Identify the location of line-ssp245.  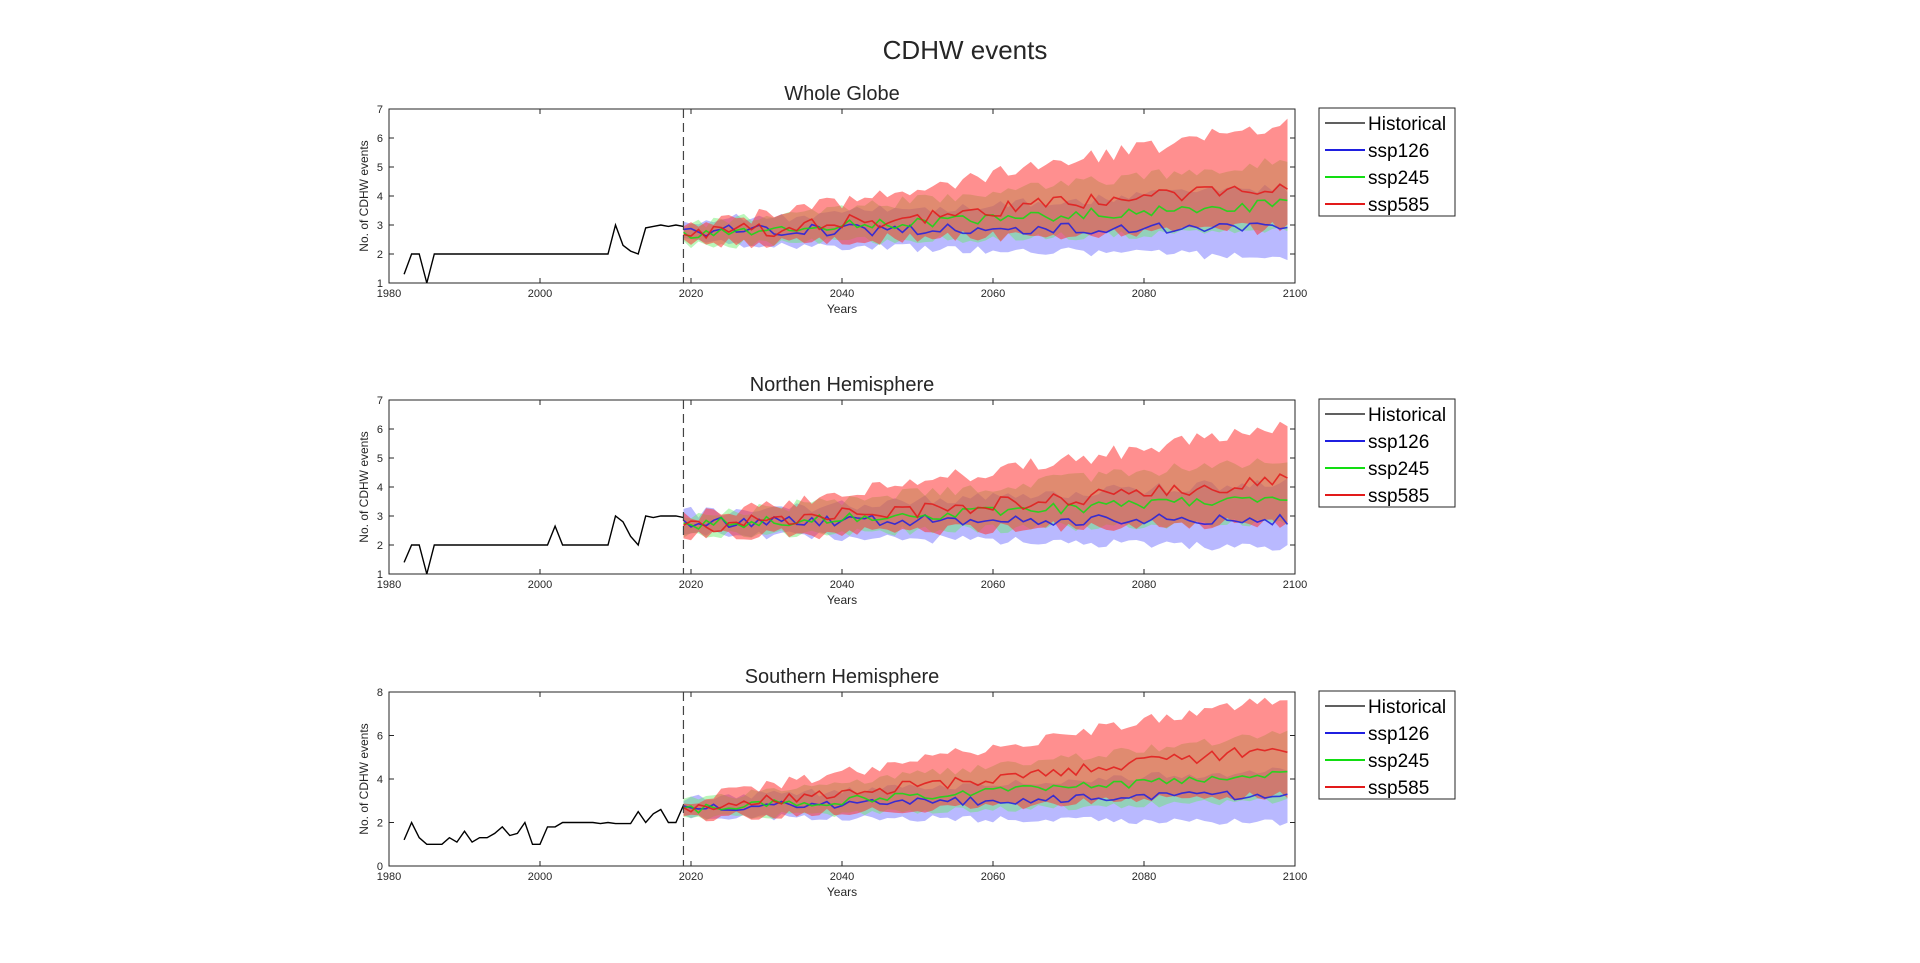
(985, 792).